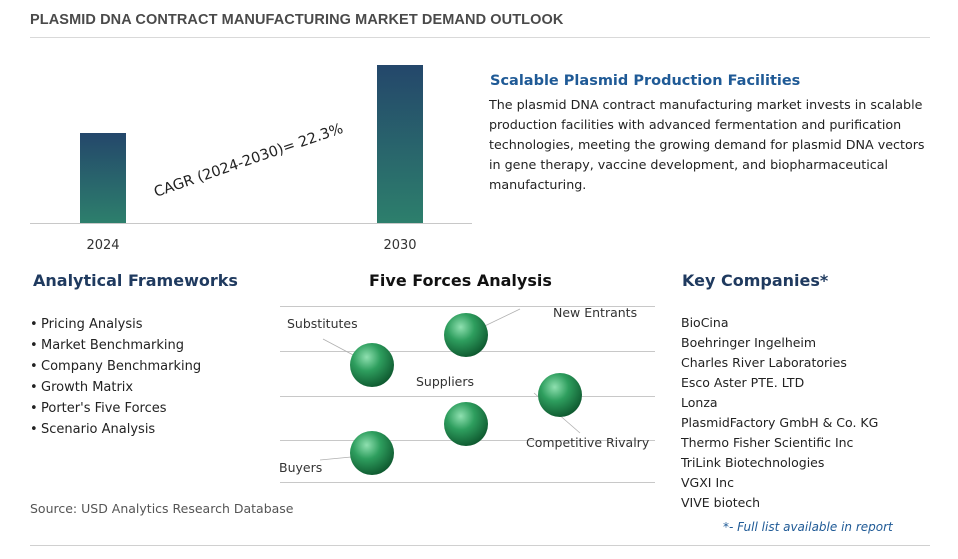 This screenshot has height=559, width=958. I want to click on sphere-buyers, so click(372, 453).